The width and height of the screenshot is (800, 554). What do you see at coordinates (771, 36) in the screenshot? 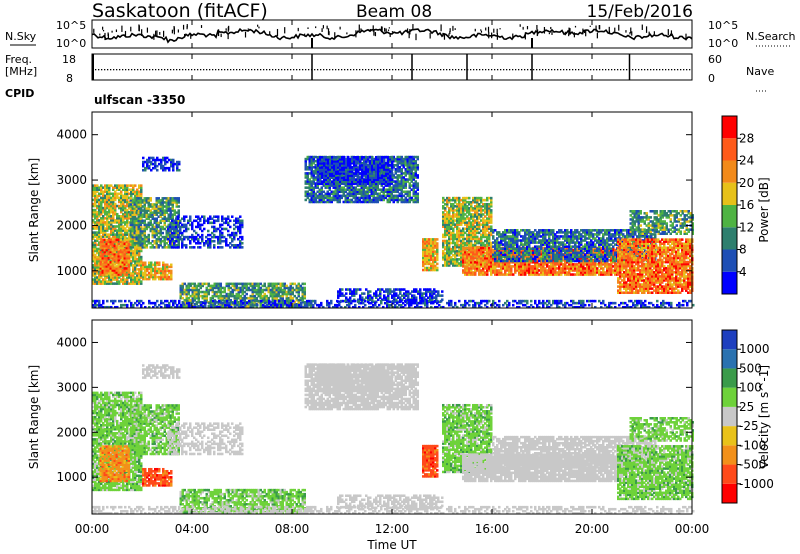
I see `noise-right-label: N.Search` at bounding box center [771, 36].